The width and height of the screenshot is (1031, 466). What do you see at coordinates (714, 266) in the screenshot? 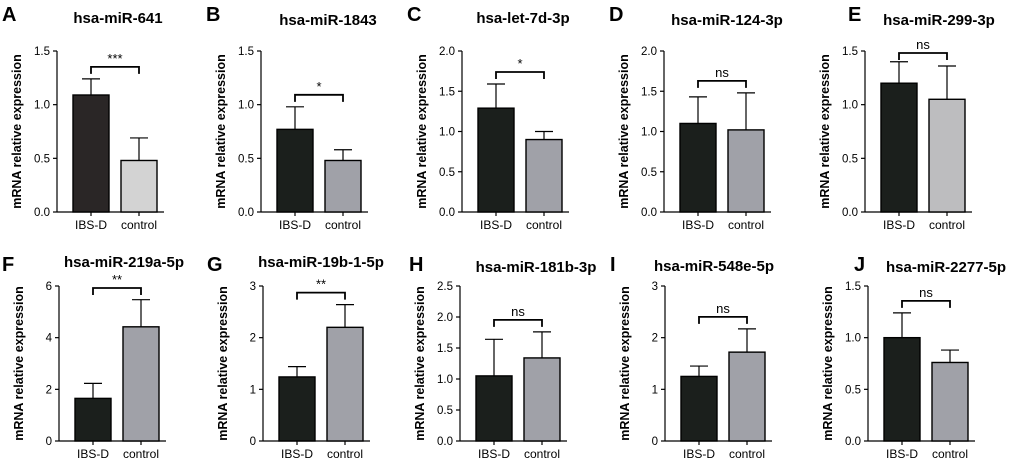
I see `chart-title: hsa-miR-548e-5p` at bounding box center [714, 266].